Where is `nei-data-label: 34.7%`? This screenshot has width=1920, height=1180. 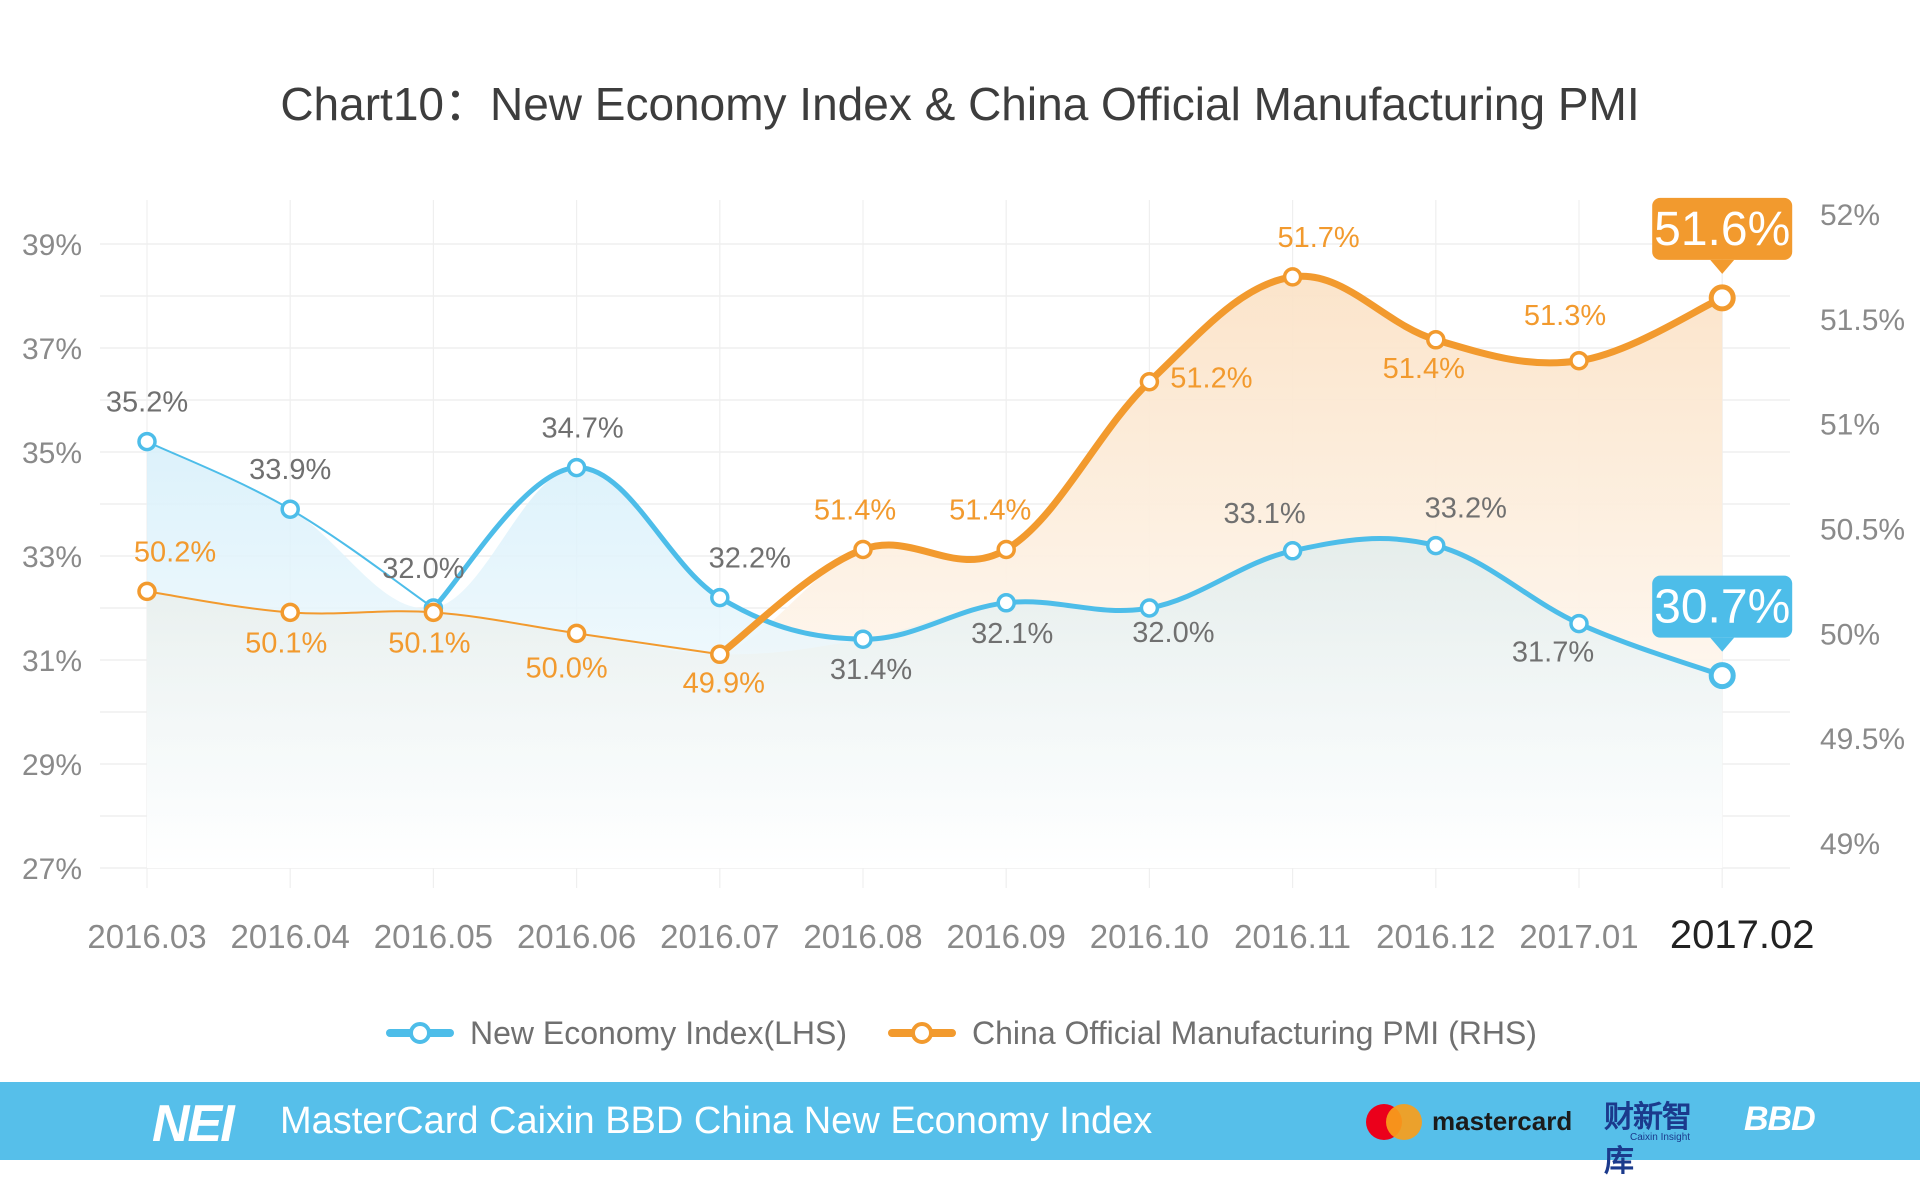
nei-data-label: 34.7% is located at coordinates (582, 429).